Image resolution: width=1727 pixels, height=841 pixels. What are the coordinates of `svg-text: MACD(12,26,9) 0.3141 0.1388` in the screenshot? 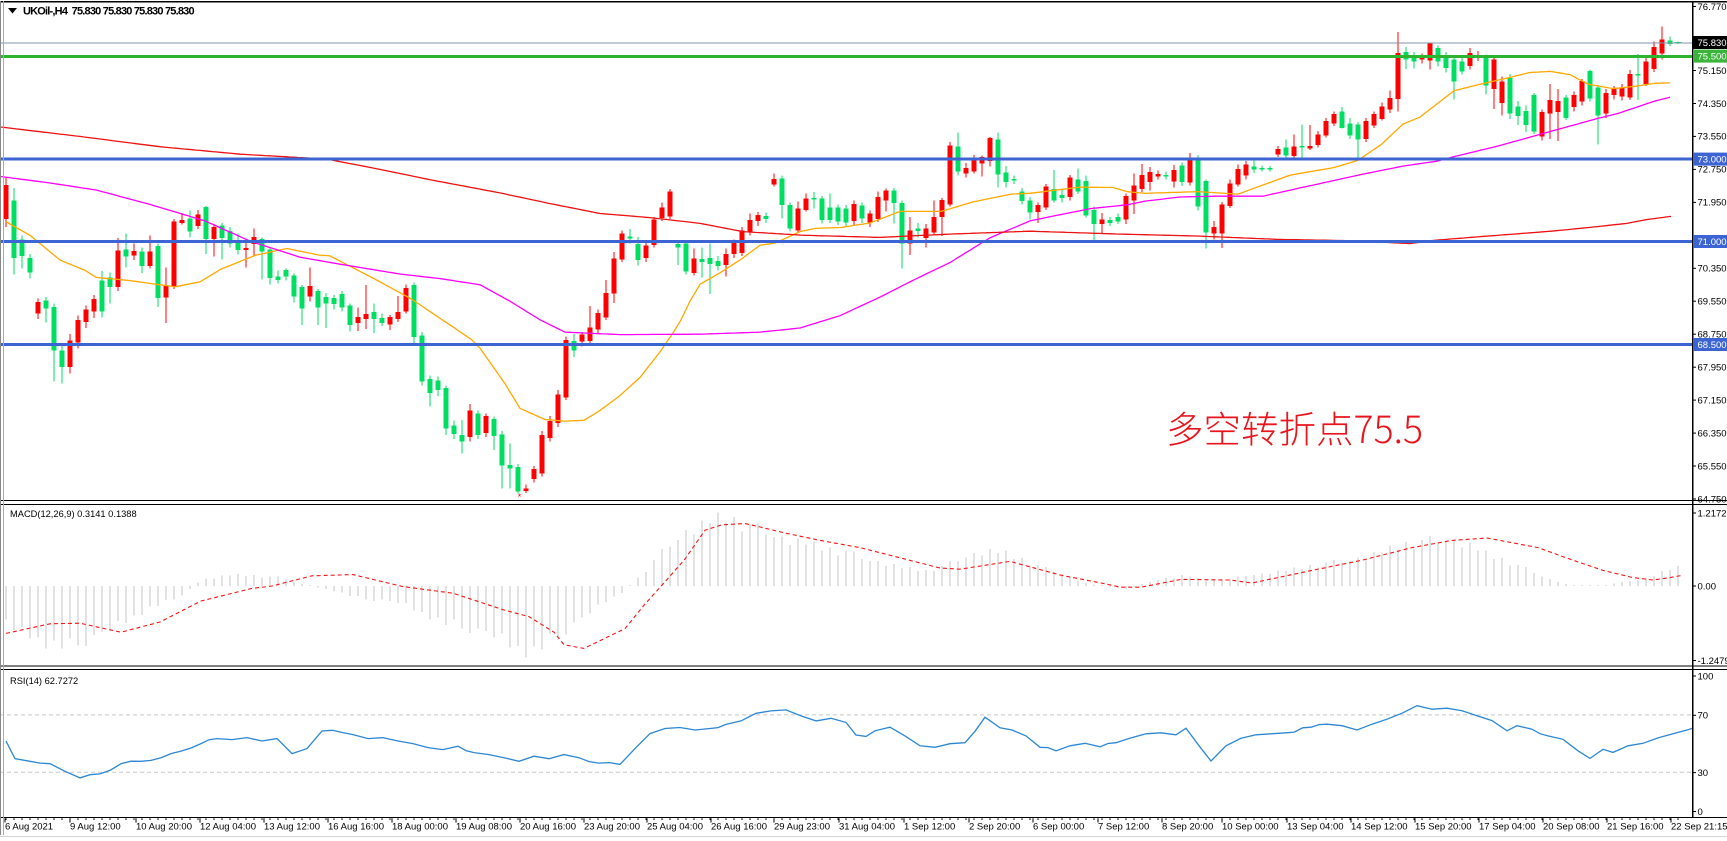 It's located at (73, 514).